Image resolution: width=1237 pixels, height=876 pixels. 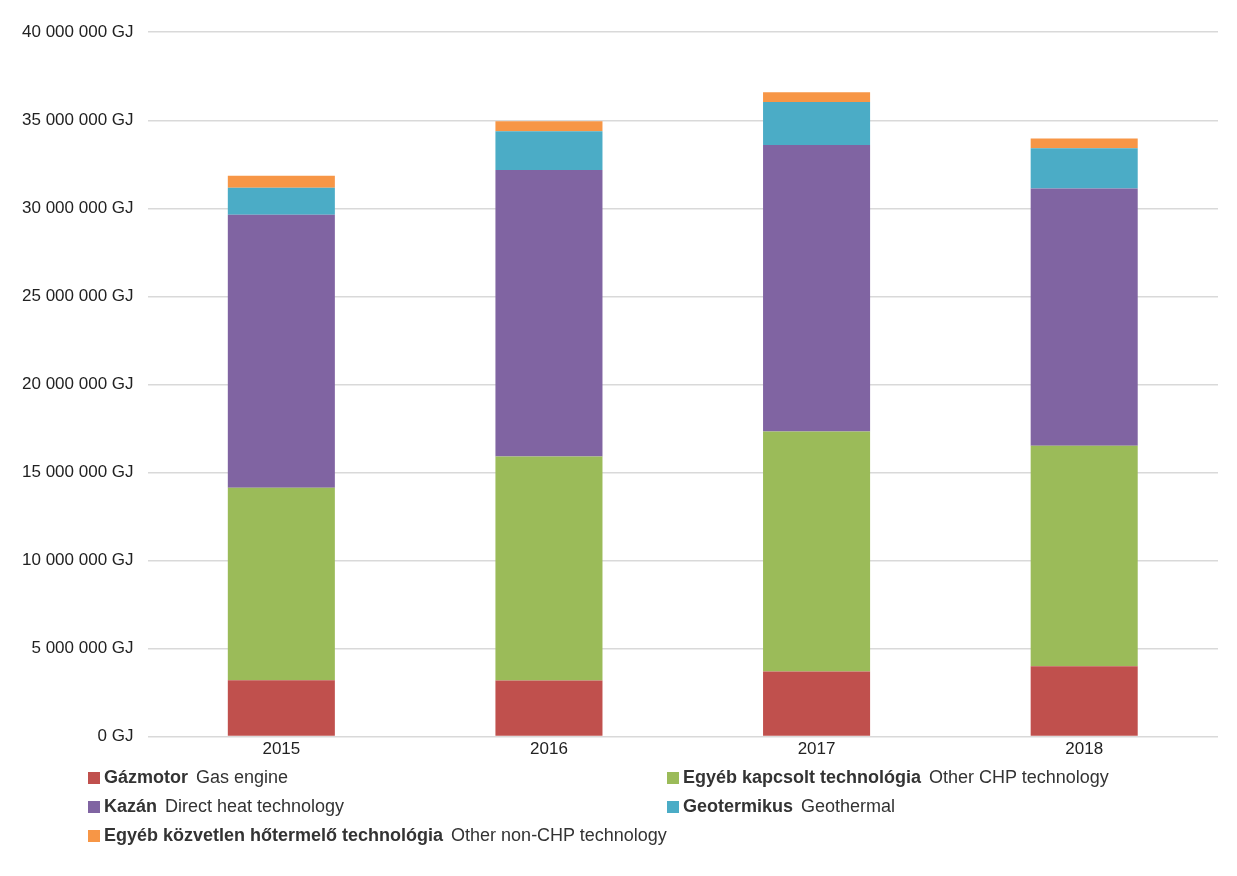 What do you see at coordinates (78, 207) in the screenshot?
I see `y-tick-label: 30 000 000 GJ` at bounding box center [78, 207].